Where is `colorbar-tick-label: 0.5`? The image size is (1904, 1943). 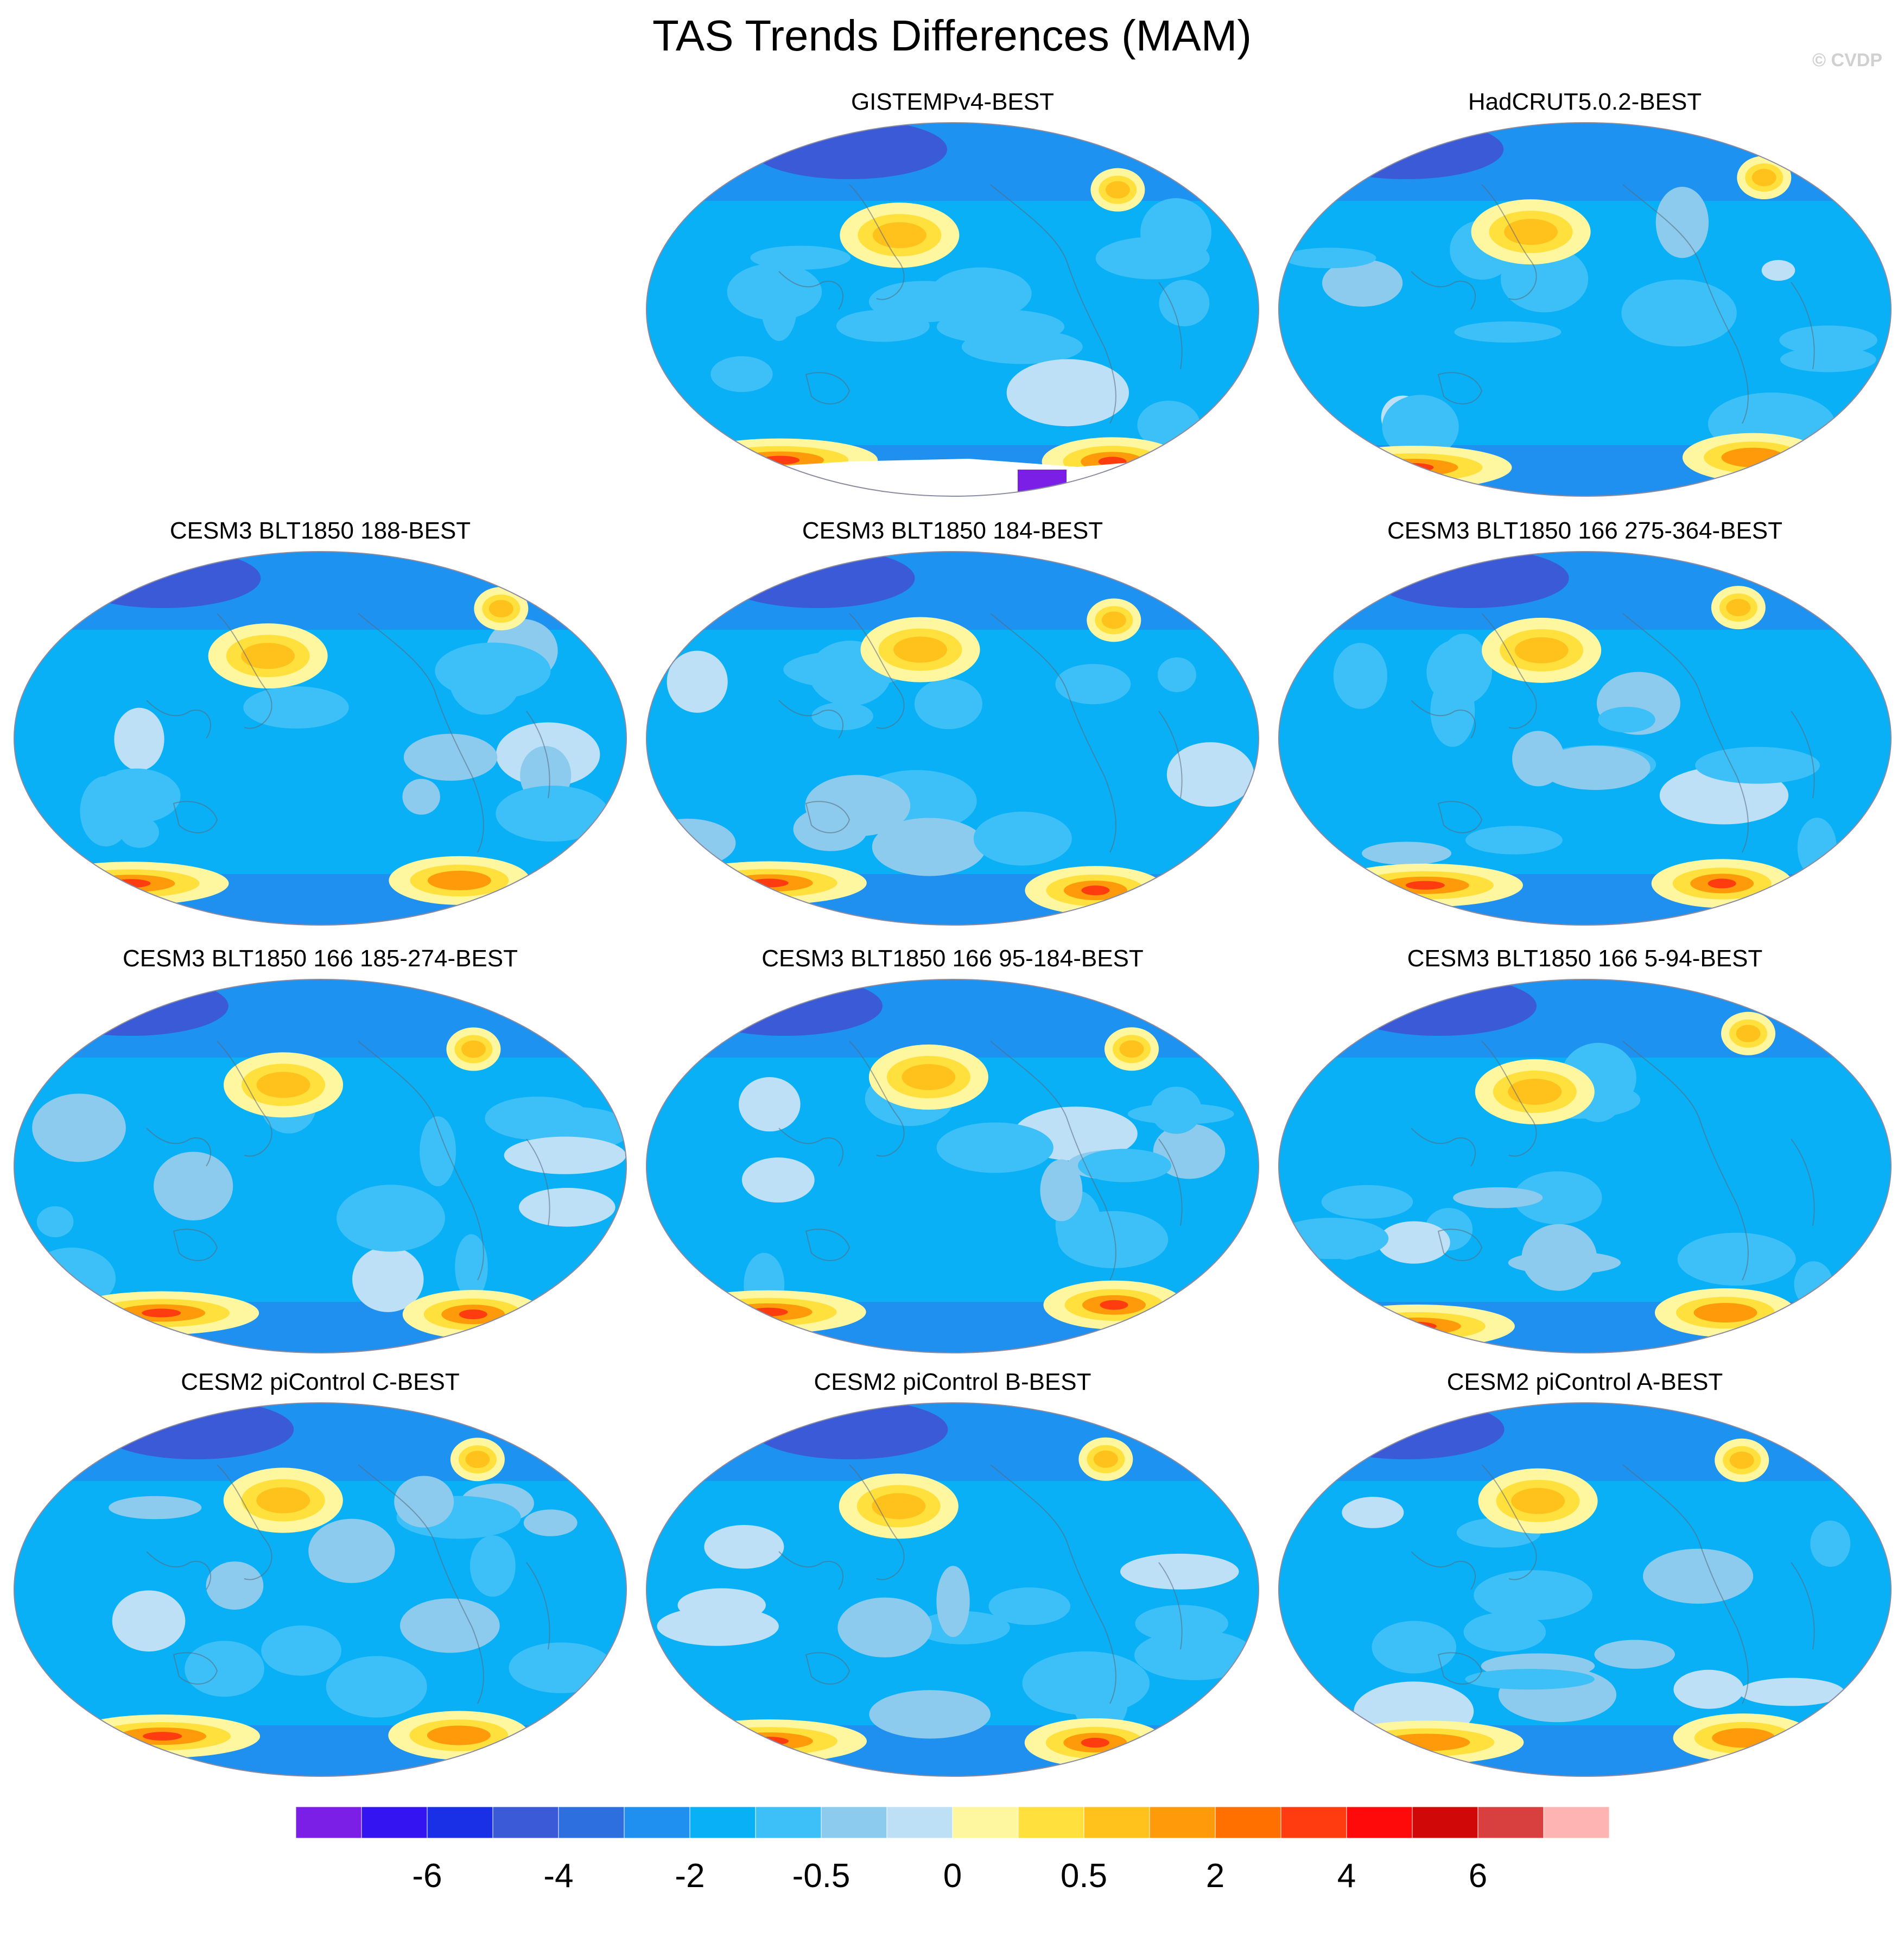 colorbar-tick-label: 0.5 is located at coordinates (1084, 1876).